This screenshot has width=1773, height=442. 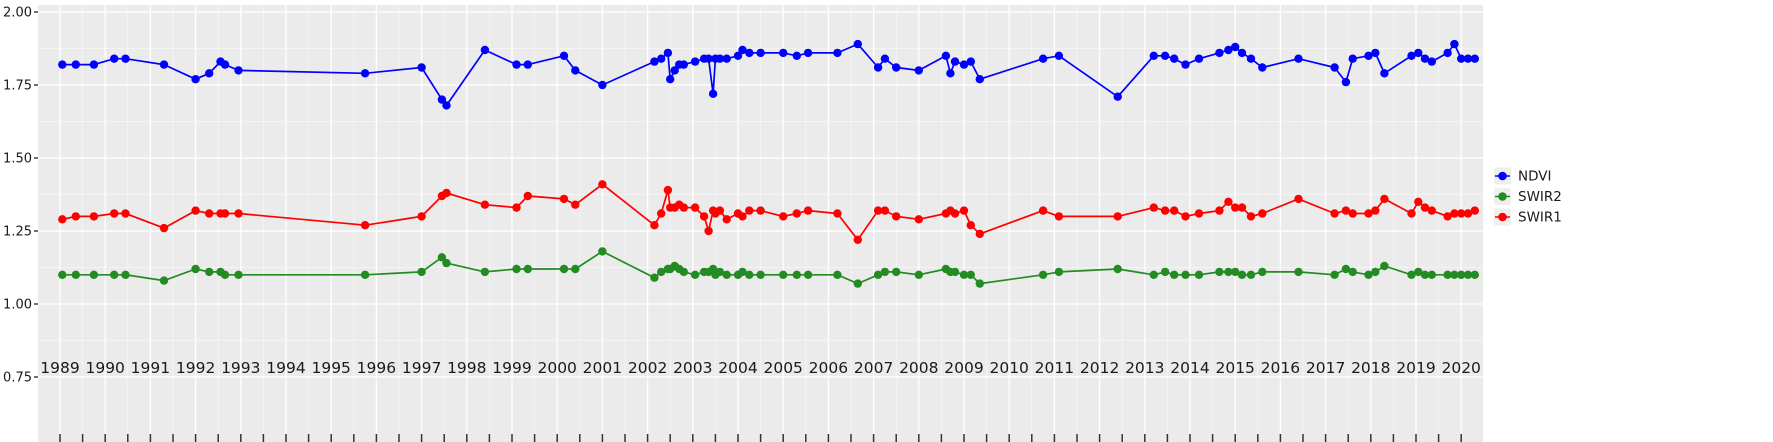 I want to click on legend: NDVI SWIR2 SWIR1, so click(x=1528, y=196).